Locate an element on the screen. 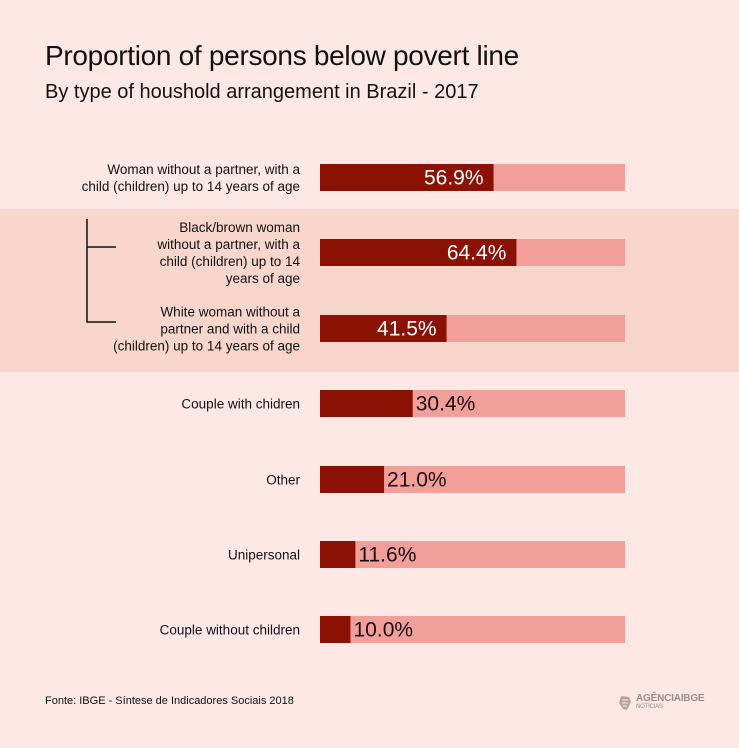 This screenshot has width=739, height=748. chart-title: Proportion of persons below povert line is located at coordinates (282, 55).